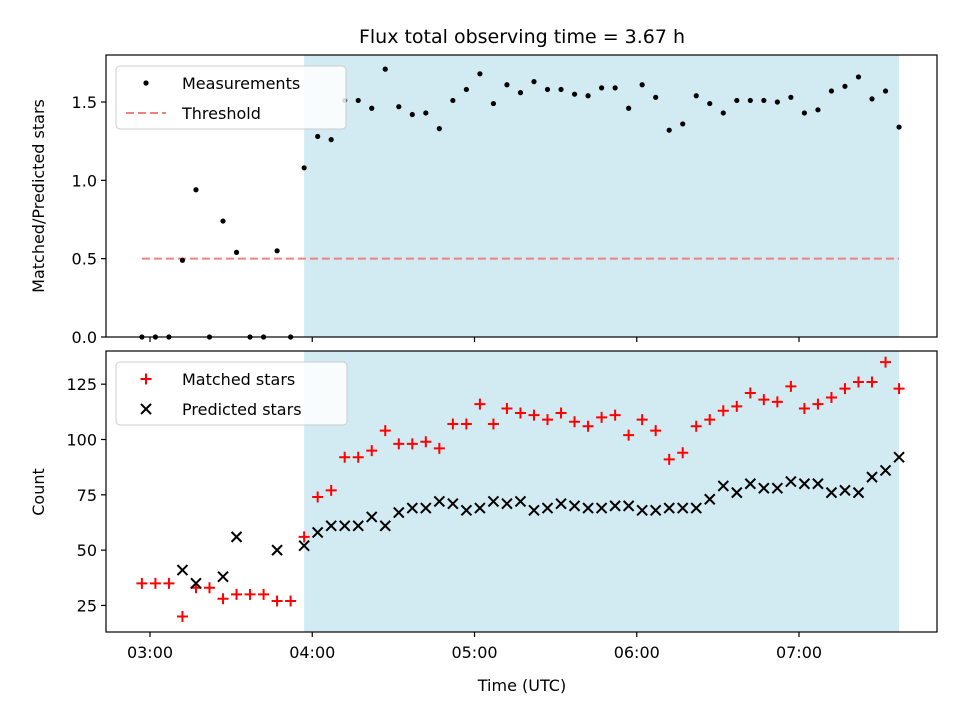 Image resolution: width=960 pixels, height=720 pixels. Describe the element at coordinates (231, 393) in the screenshot. I see `bottom-legend-box` at that location.